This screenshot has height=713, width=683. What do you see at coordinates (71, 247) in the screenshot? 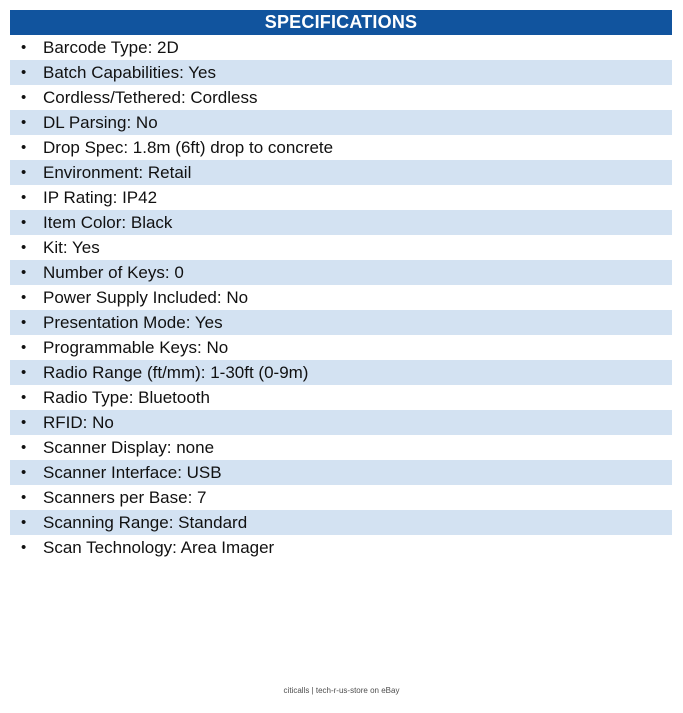
I see `spec-text: Kit: Yes` at bounding box center [71, 247].